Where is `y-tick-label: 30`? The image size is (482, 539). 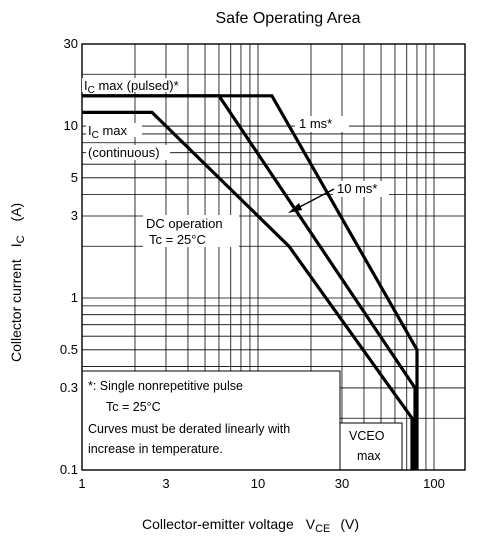 y-tick-label: 30 is located at coordinates (71, 43).